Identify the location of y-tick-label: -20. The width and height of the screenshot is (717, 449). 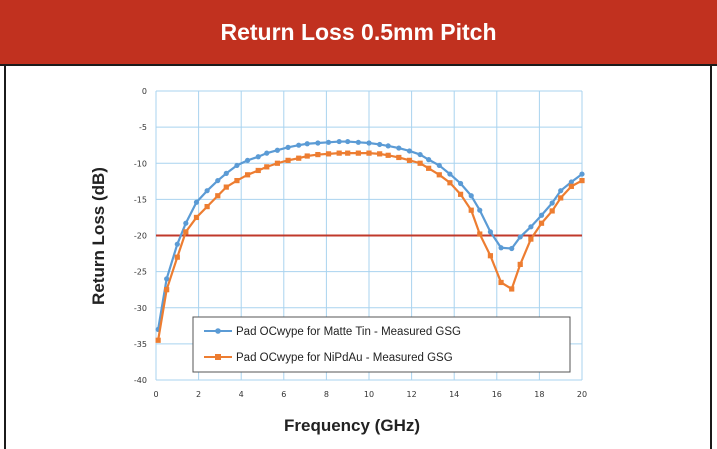
(140, 236).